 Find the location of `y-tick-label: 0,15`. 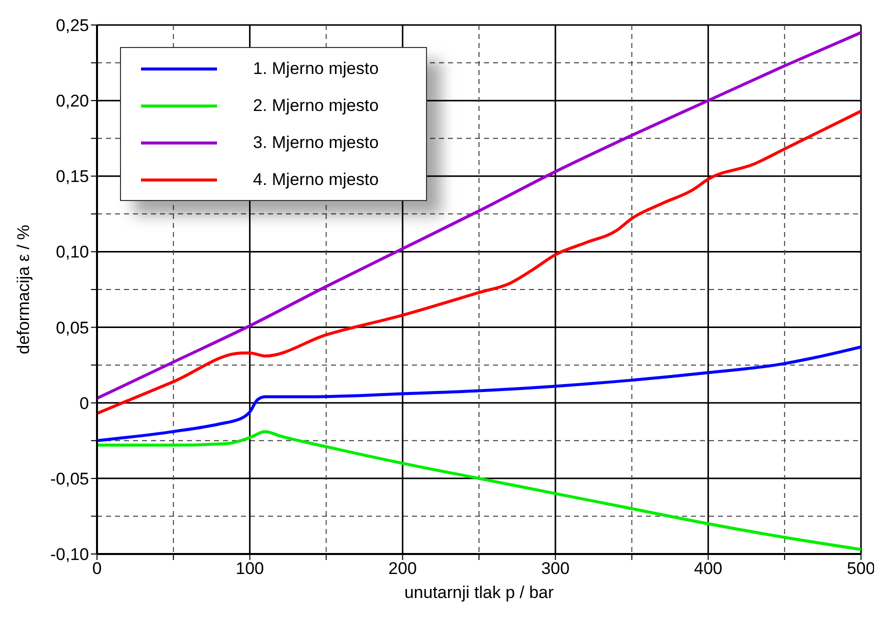

y-tick-label: 0,15 is located at coordinates (72, 176).